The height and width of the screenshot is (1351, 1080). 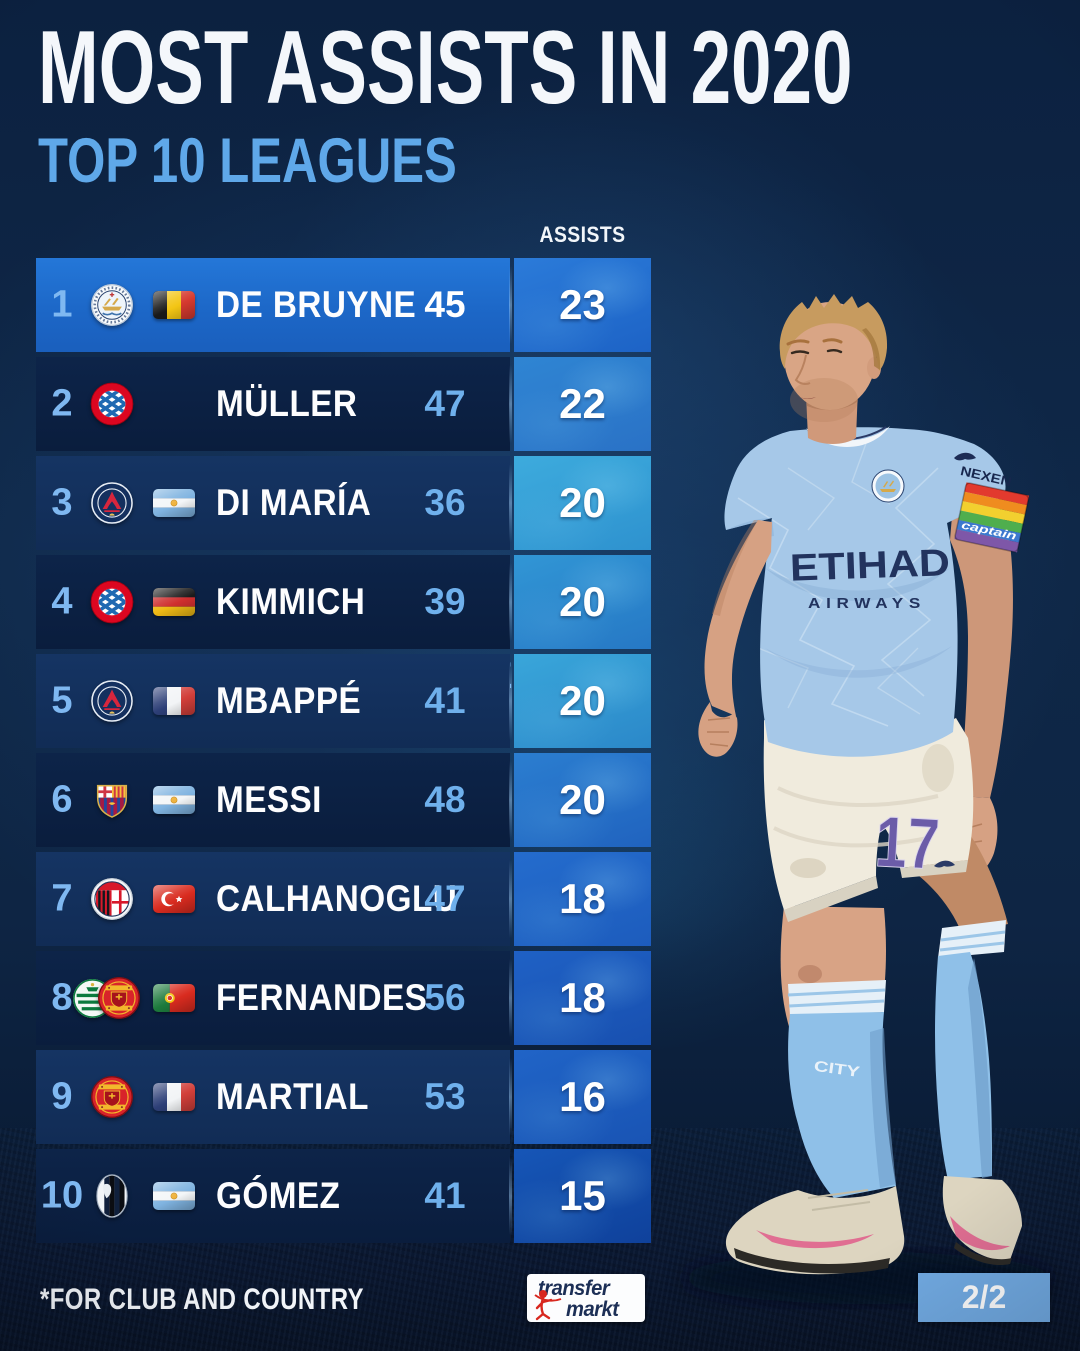 I want to click on table-row-band: 5 MBAPPÉ 41, so click(x=273, y=701).